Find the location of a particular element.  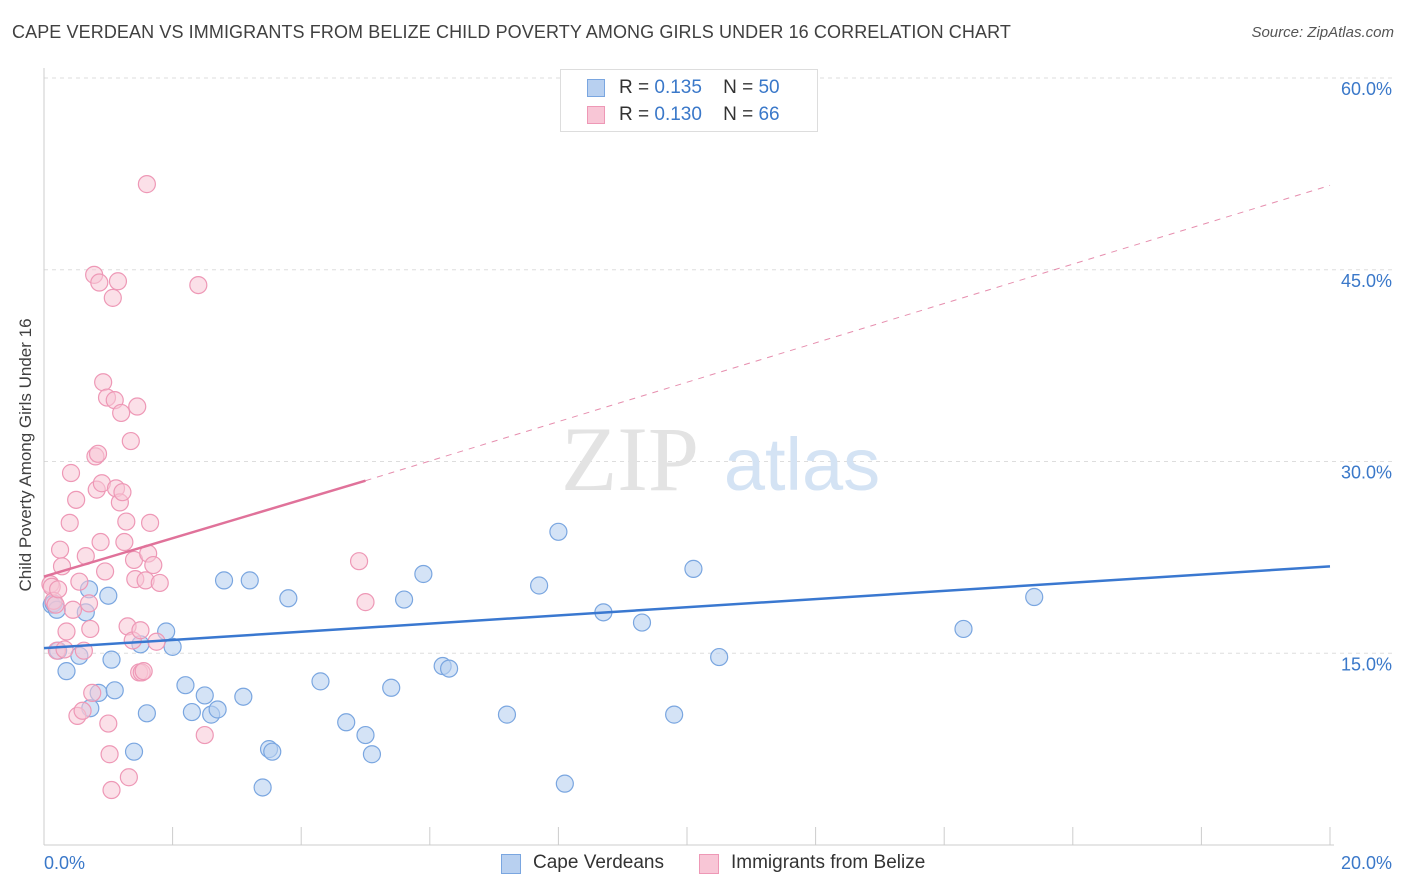

legend-r-value: 0.130 is located at coordinates (678, 114).